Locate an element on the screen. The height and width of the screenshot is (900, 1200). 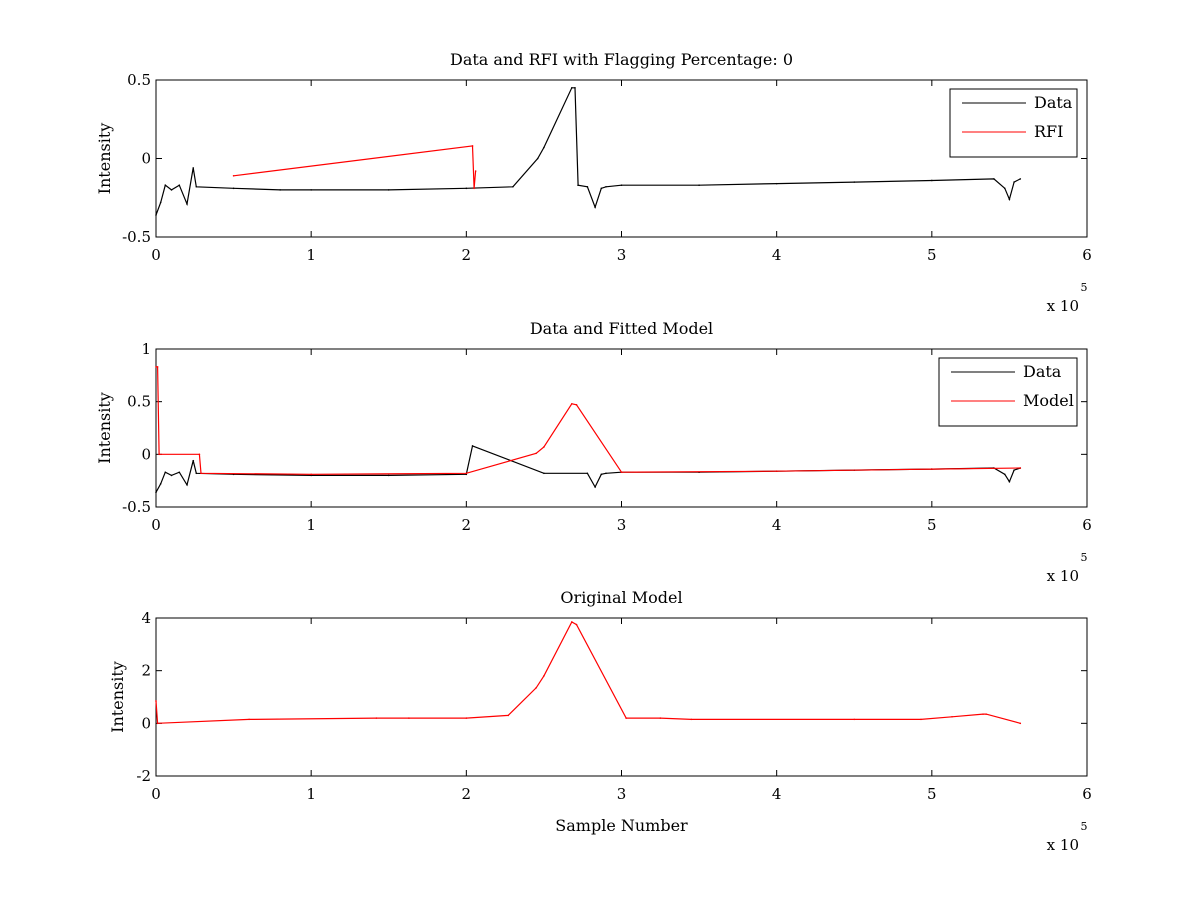
series-line-rfi is located at coordinates (355, 167).